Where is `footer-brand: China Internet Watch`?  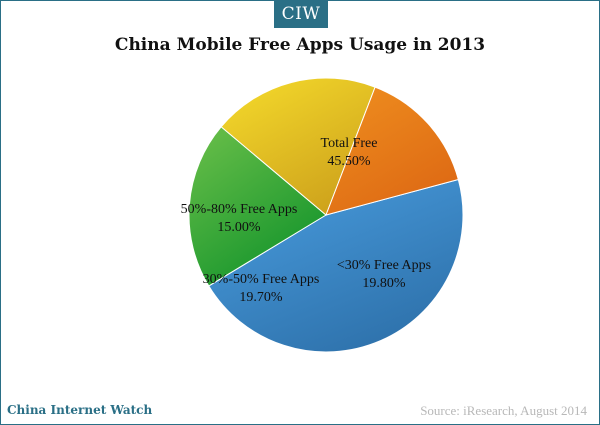
footer-brand: China Internet Watch is located at coordinates (80, 410).